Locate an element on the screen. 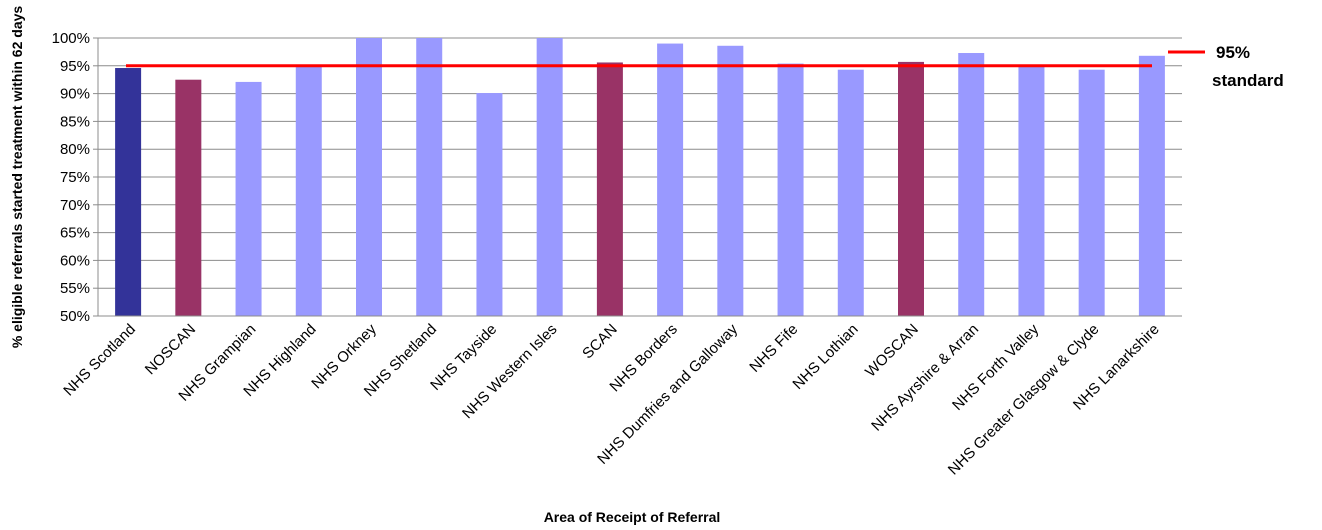 Image resolution: width=1322 pixels, height=530 pixels. y-tick-label: 65% is located at coordinates (75, 233).